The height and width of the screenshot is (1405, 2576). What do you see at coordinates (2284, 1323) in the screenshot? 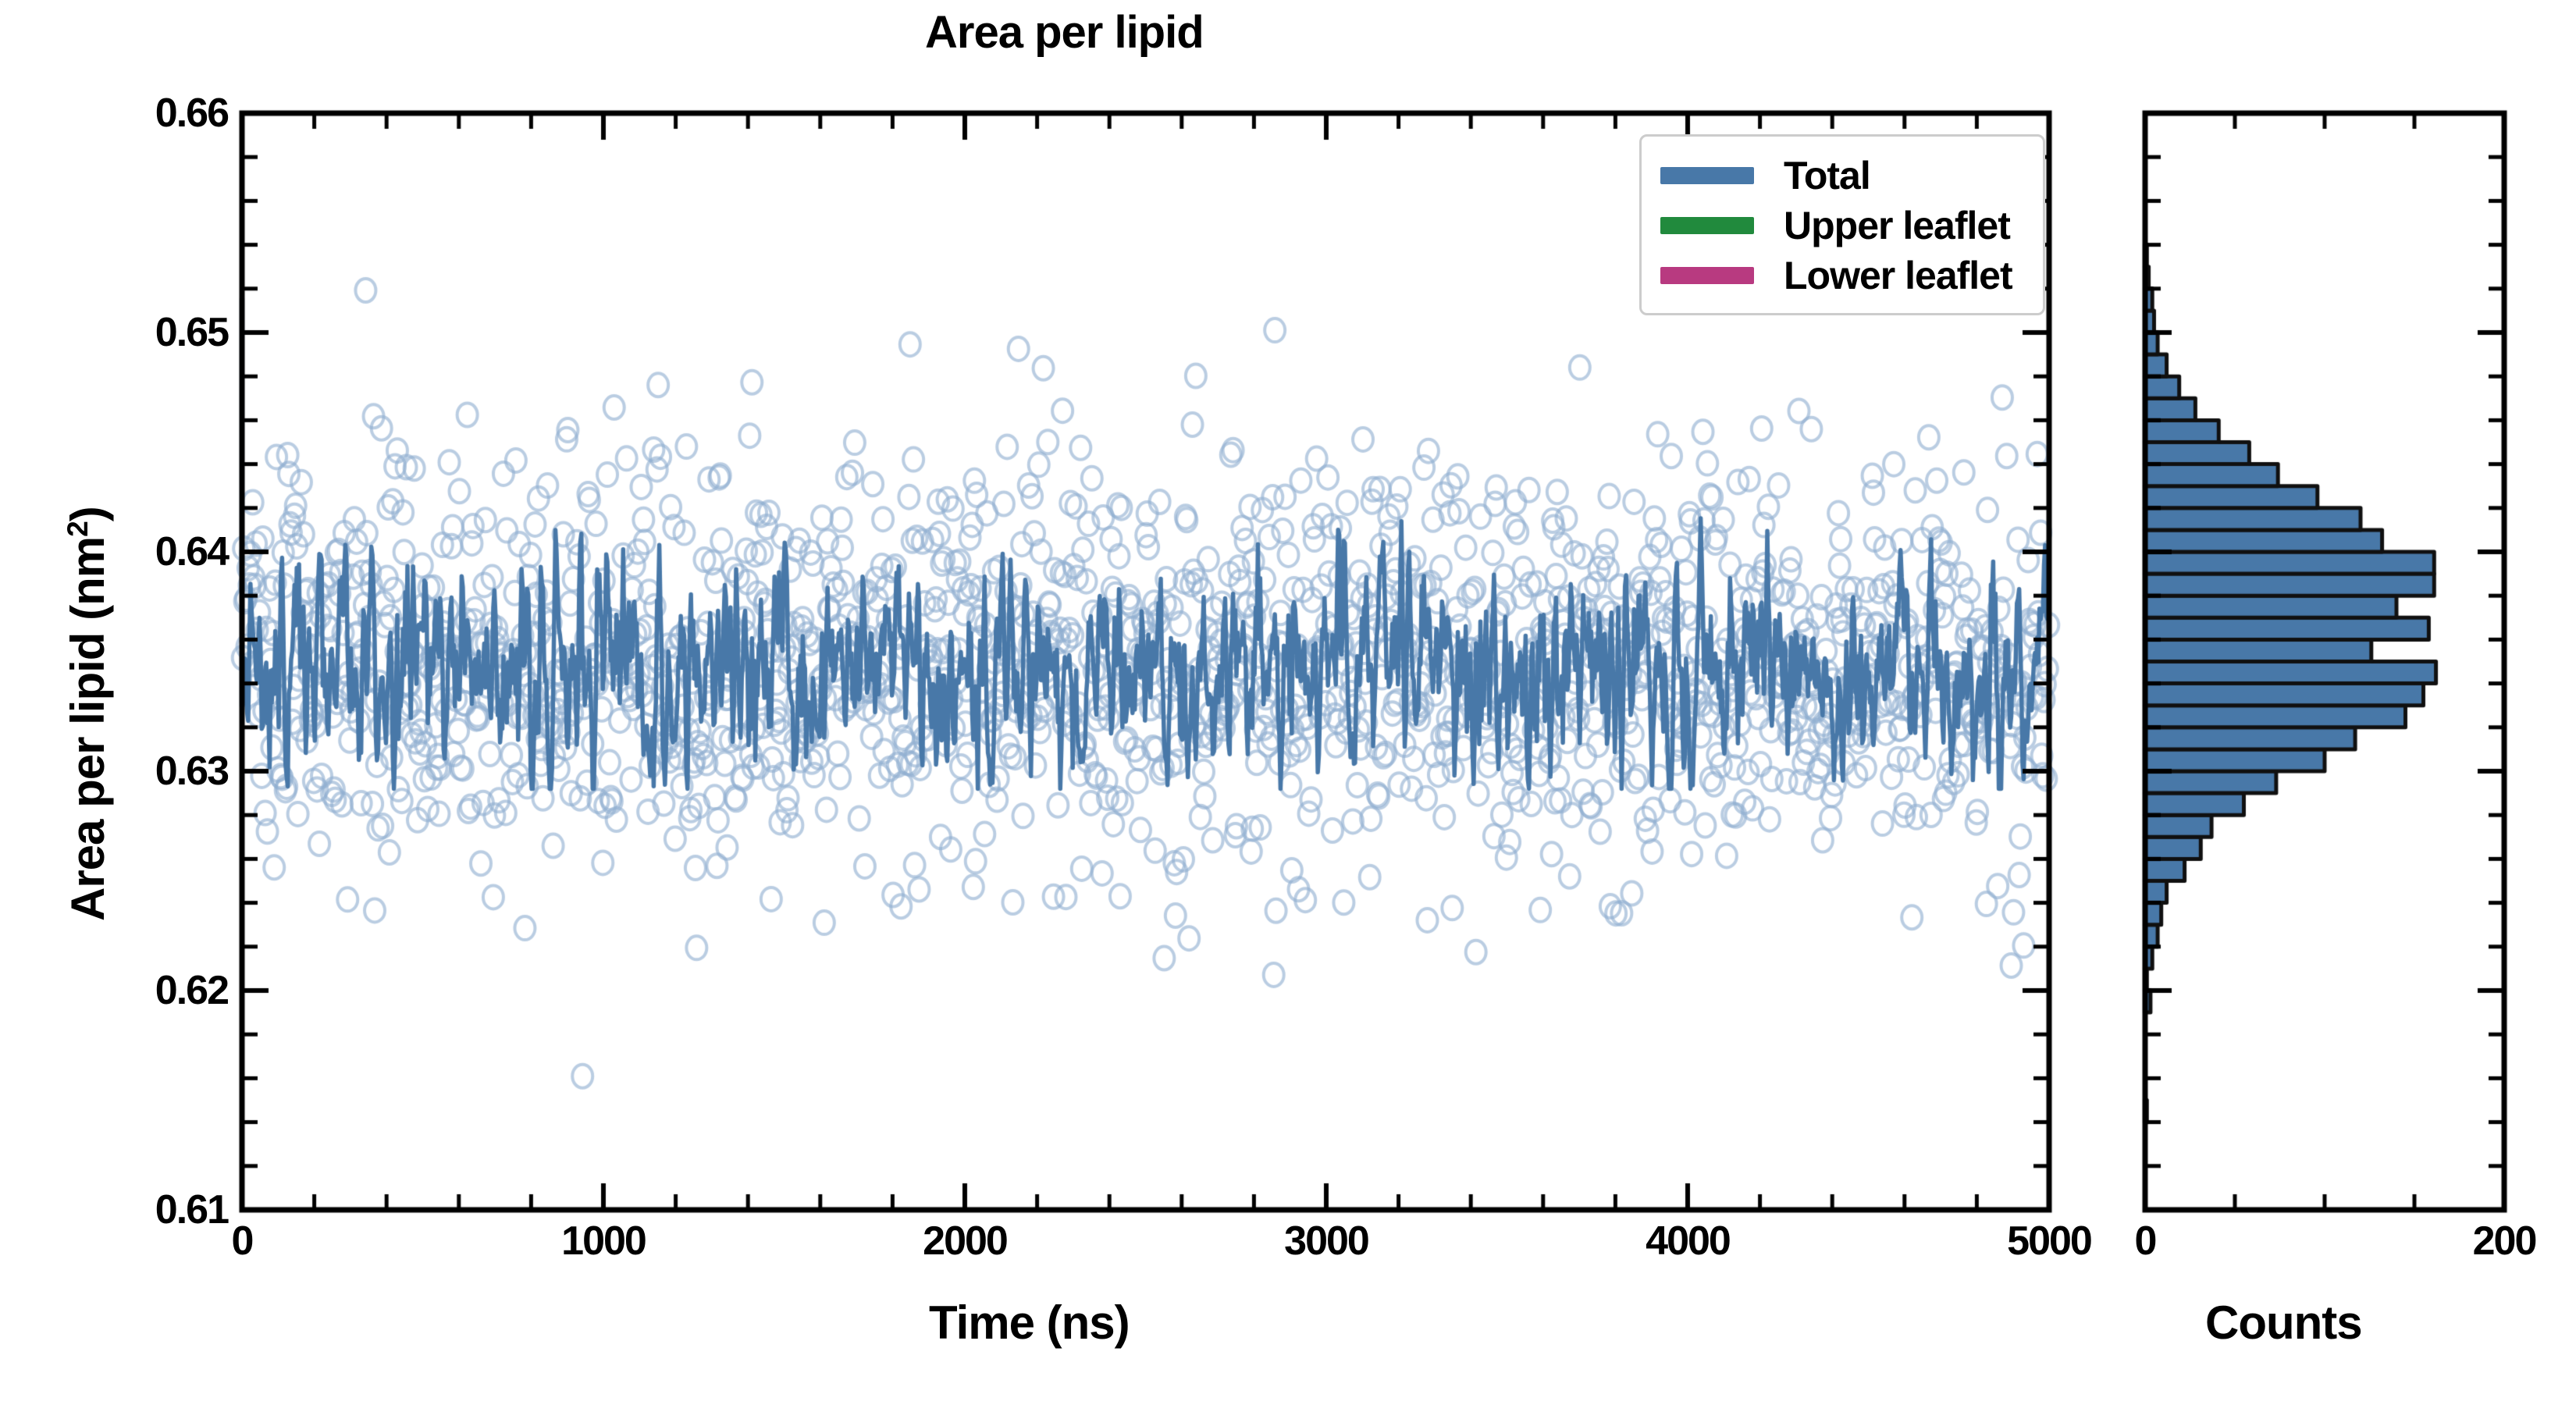
I see `histogram-x-axis-label: Counts` at bounding box center [2284, 1323].